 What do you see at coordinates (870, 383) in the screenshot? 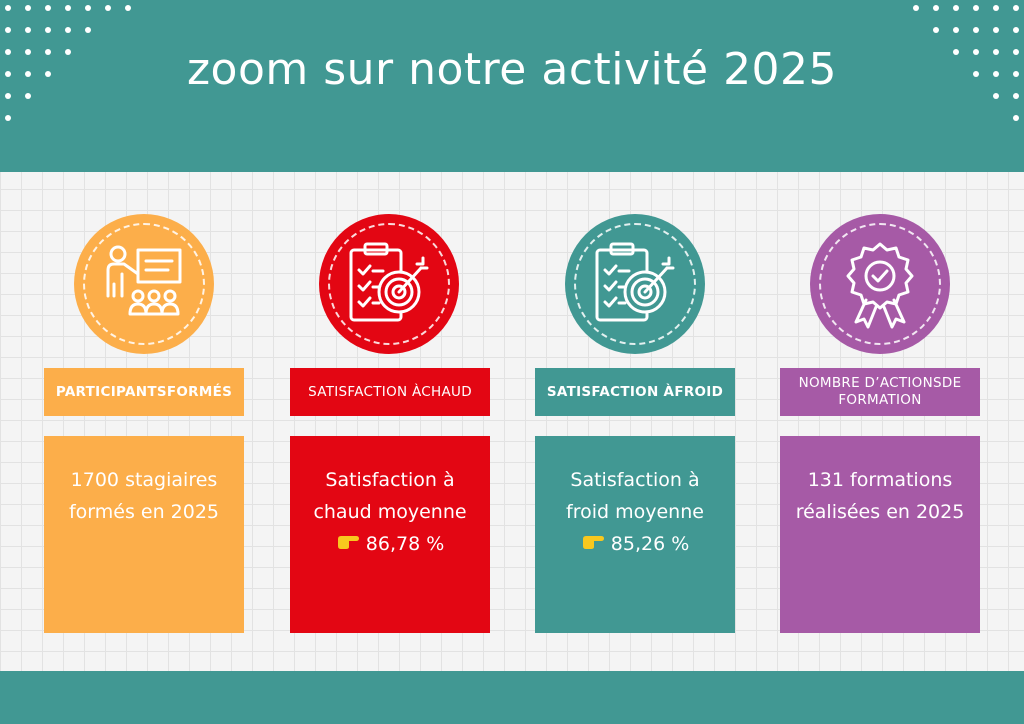
I see `label-line: NOMBRE D’ACTIONS` at bounding box center [870, 383].